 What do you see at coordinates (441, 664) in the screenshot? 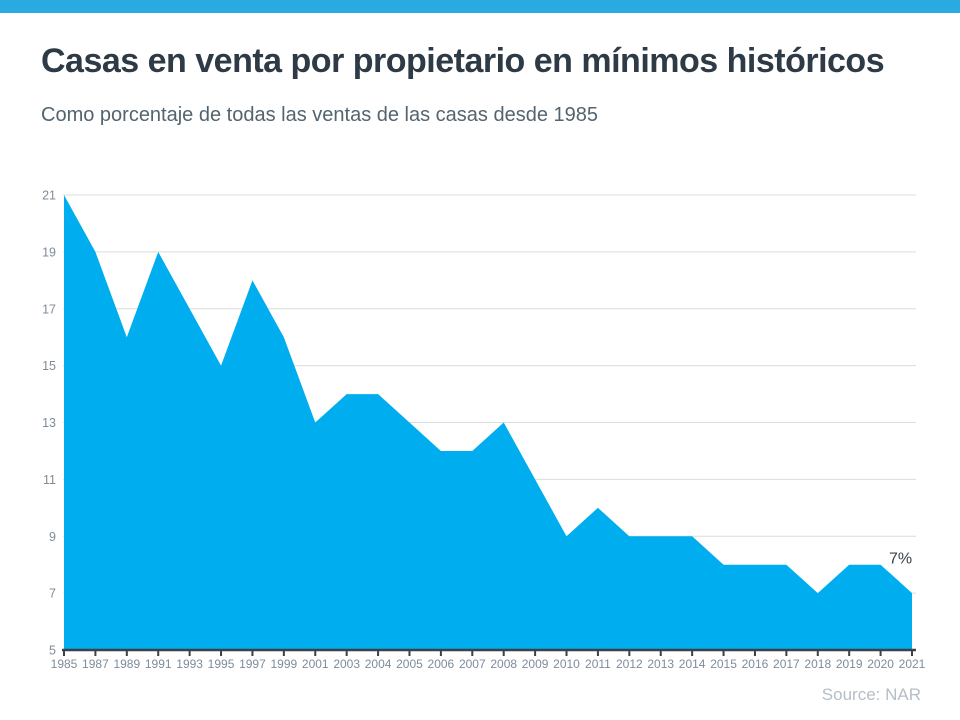
I see `x-axis-tick-label: 2006` at bounding box center [441, 664].